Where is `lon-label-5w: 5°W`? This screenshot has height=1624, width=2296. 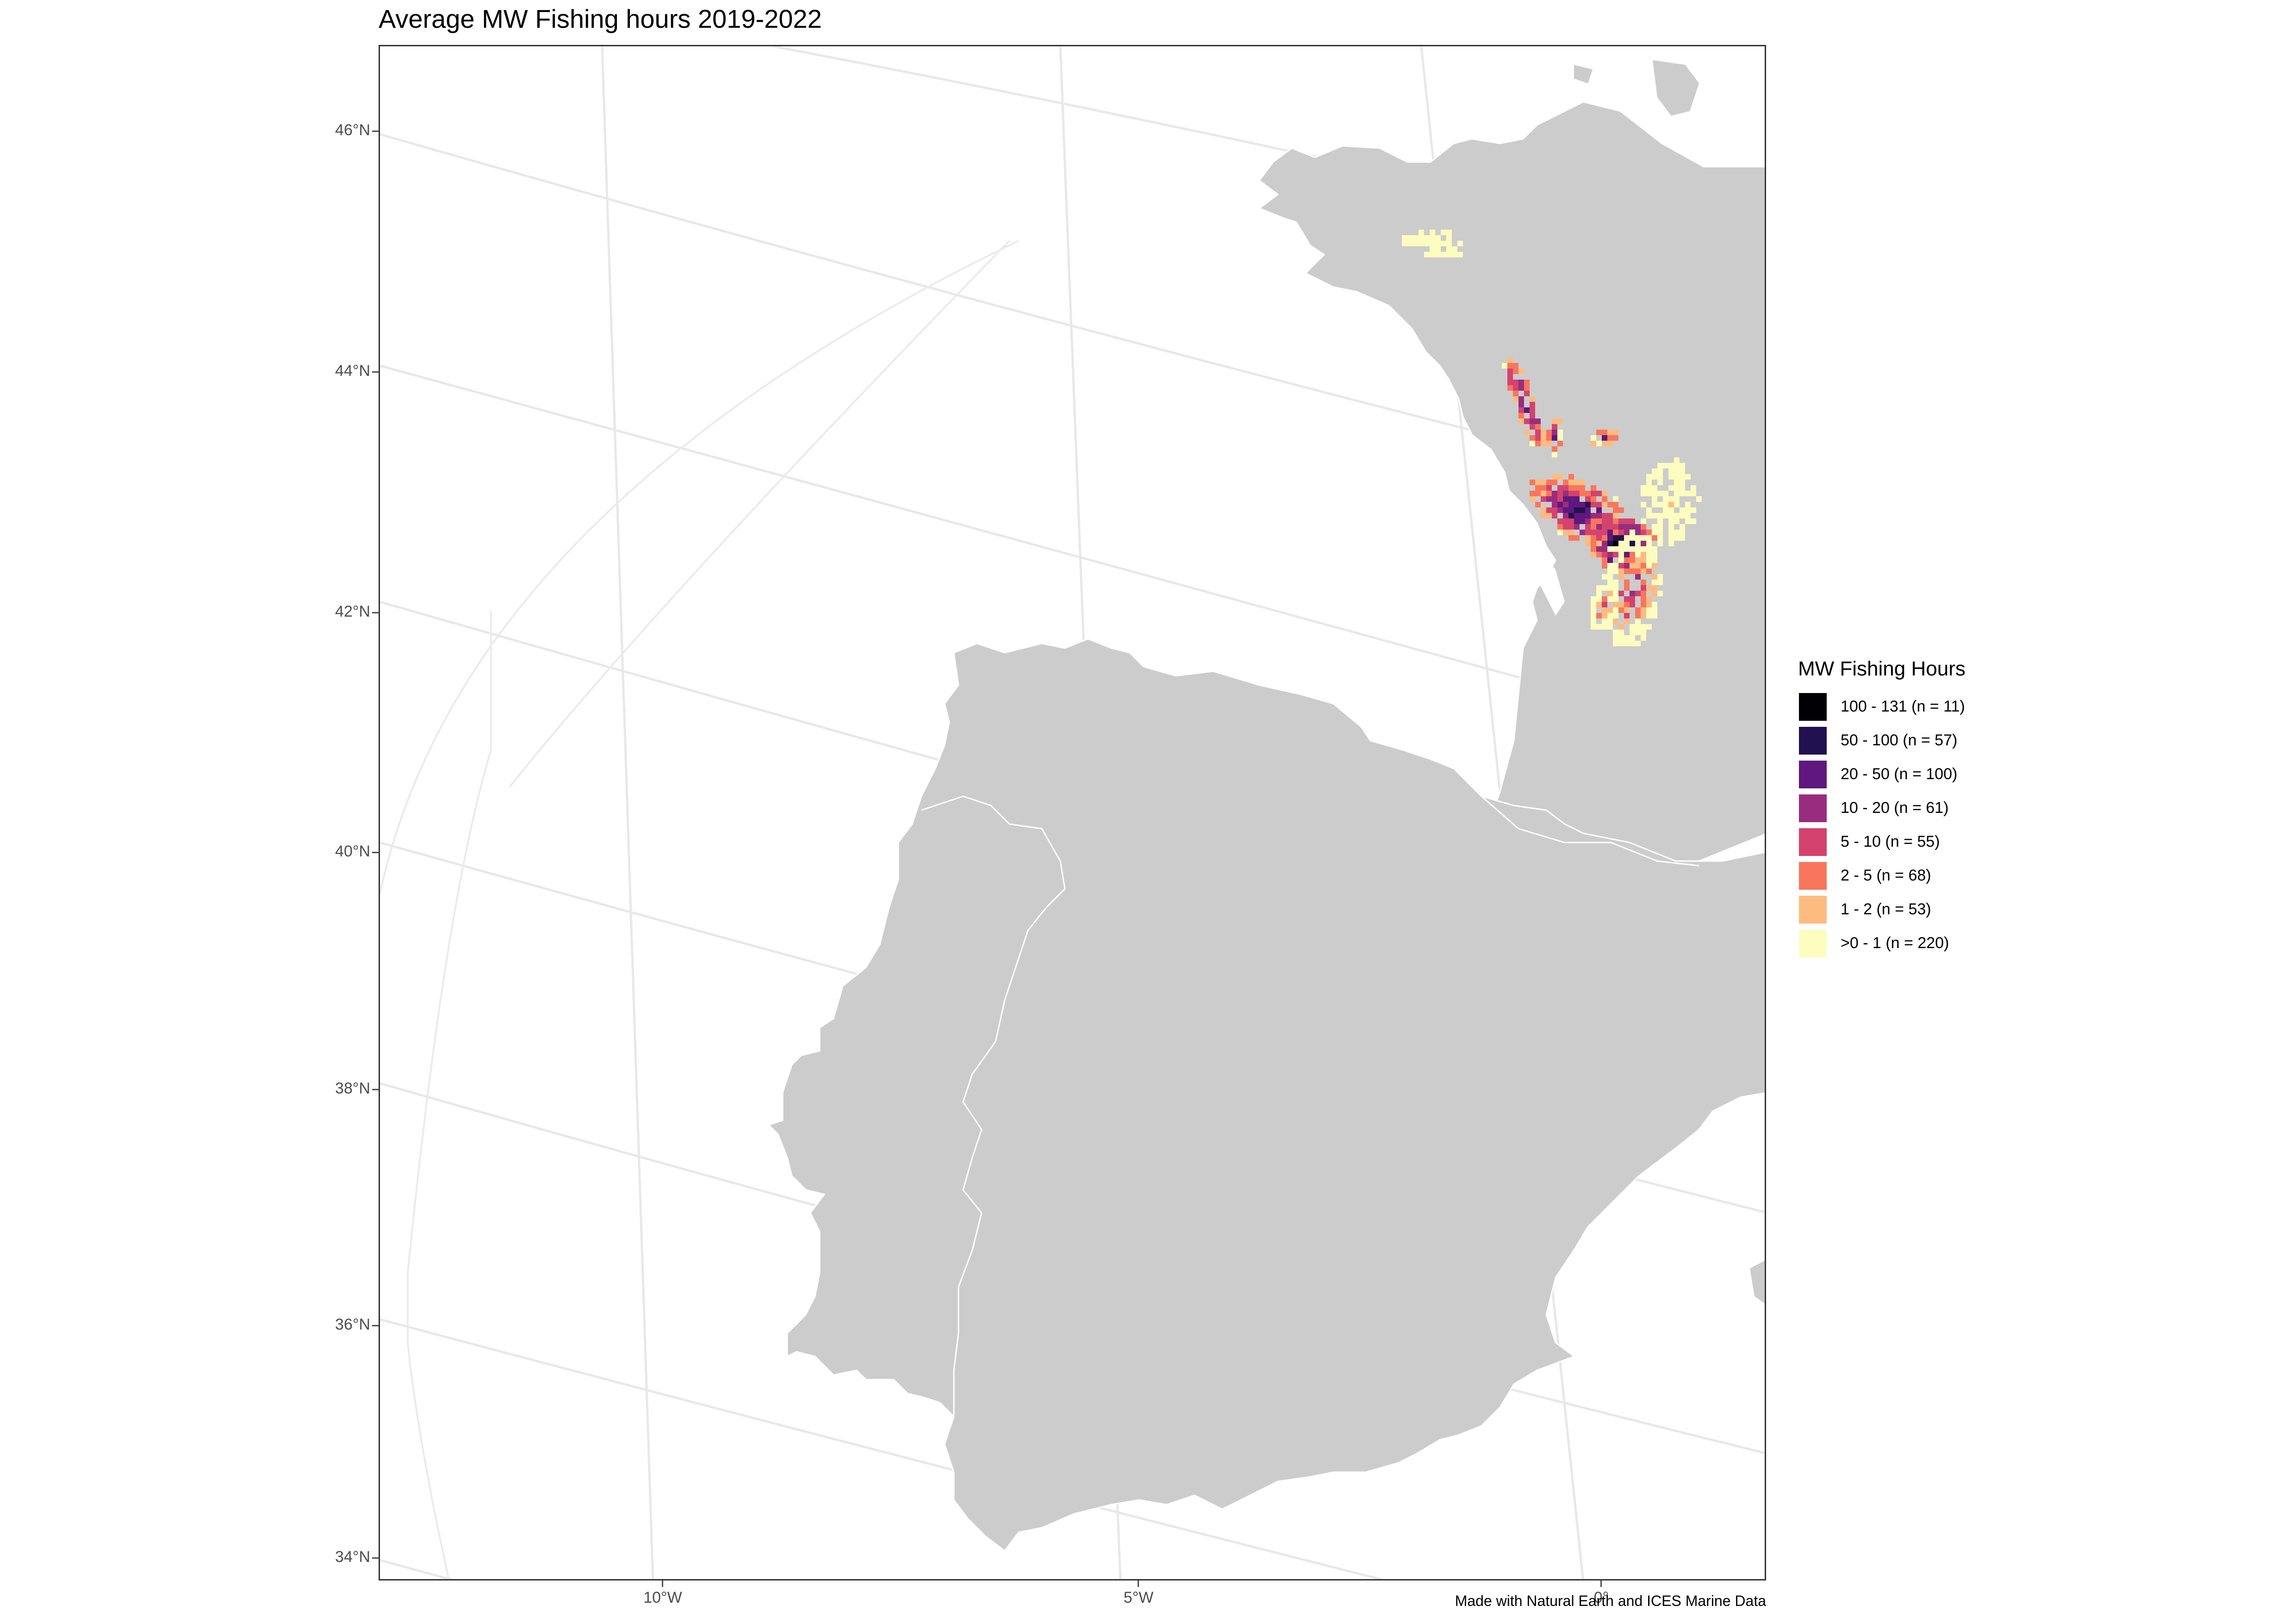 lon-label-5w: 5°W is located at coordinates (1138, 1597).